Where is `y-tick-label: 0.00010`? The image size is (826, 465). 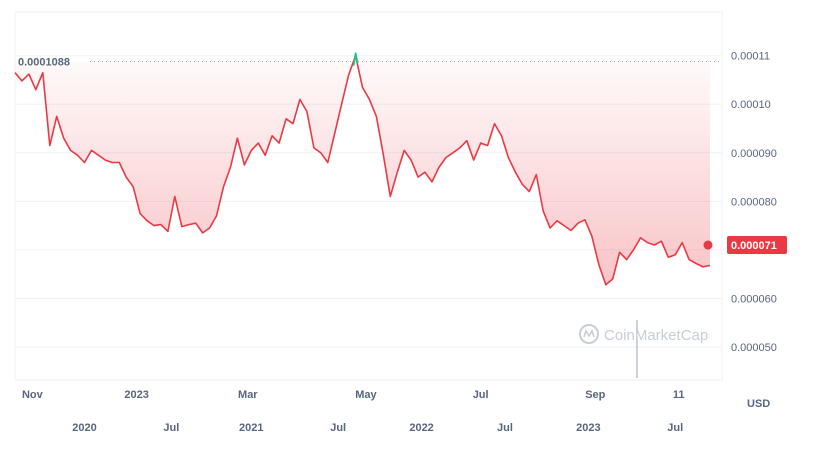
y-tick-label: 0.00010 is located at coordinates (751, 105).